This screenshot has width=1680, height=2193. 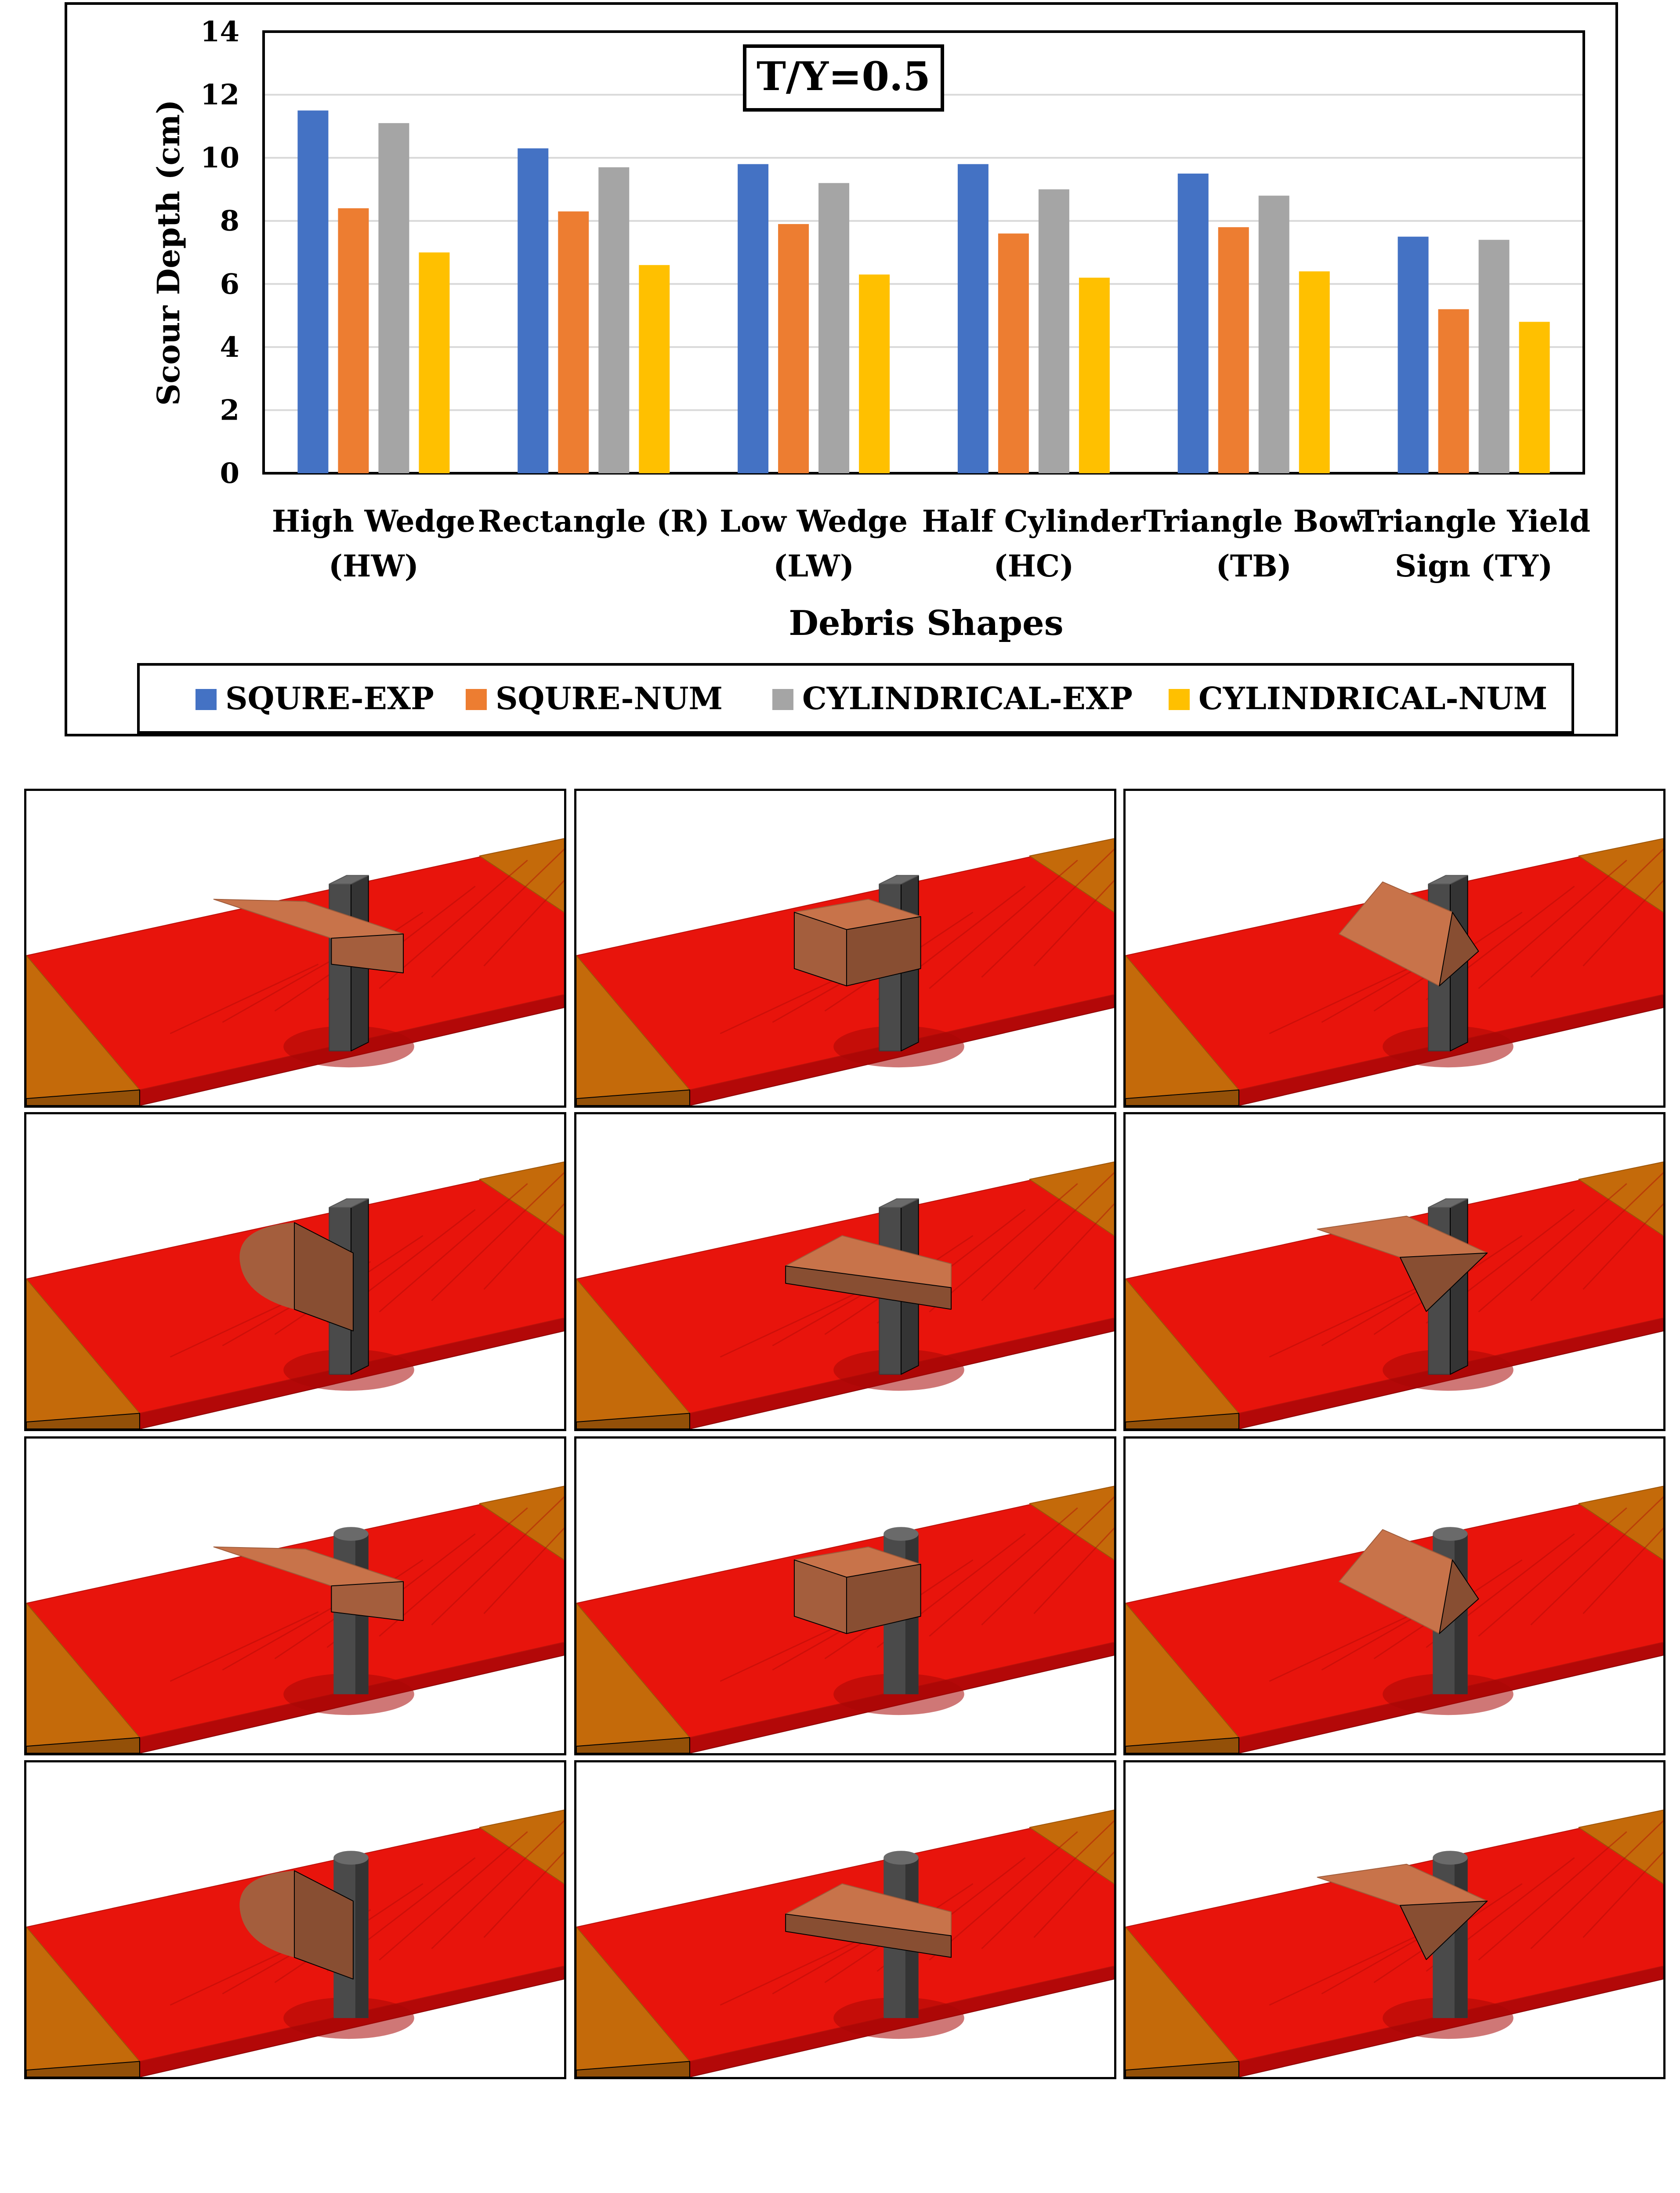 I want to click on chart-title: T/Y=0.5, so click(x=844, y=76).